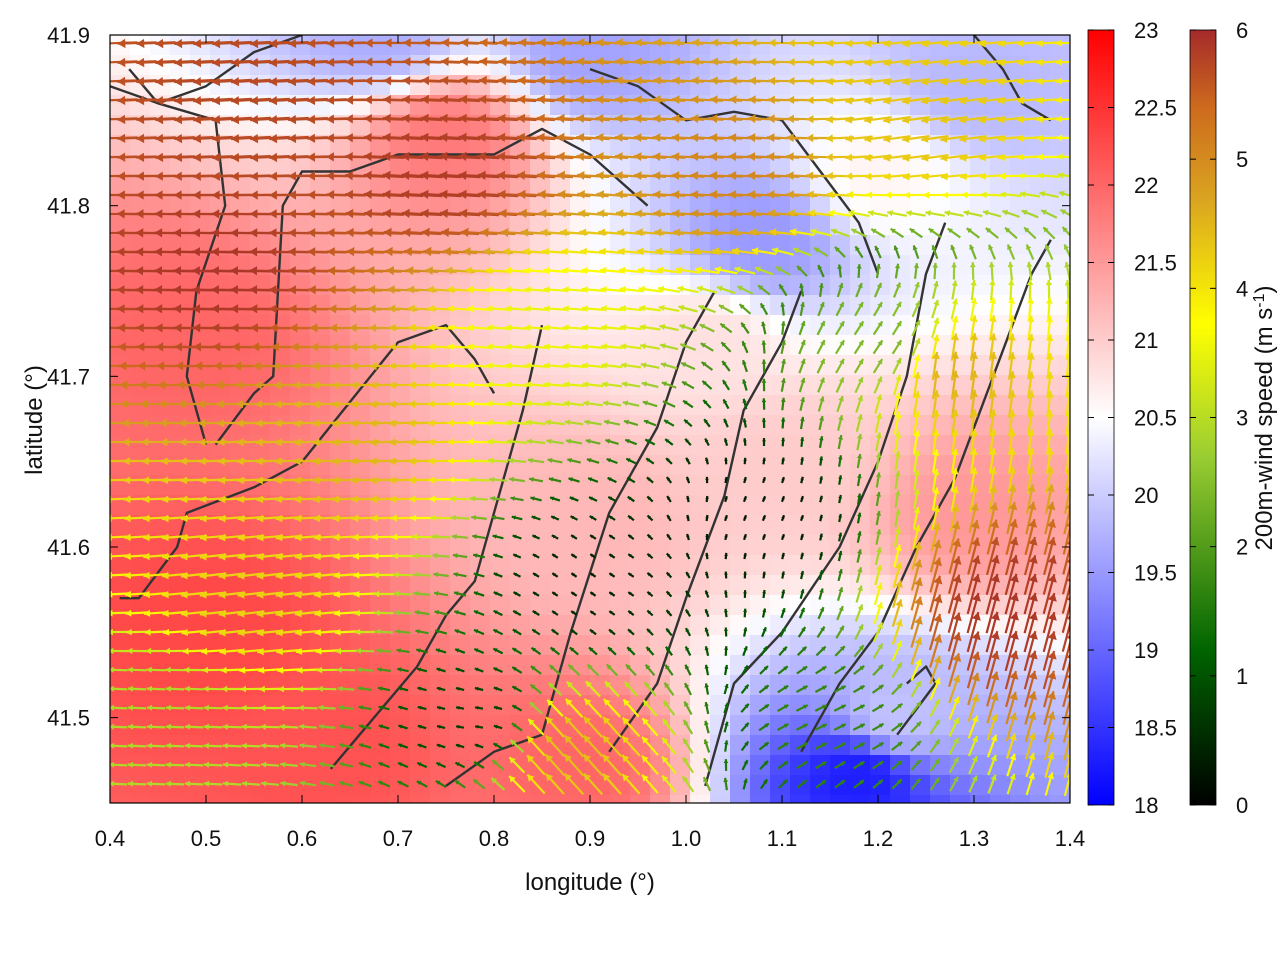 Image resolution: width=1280 pixels, height=960 pixels. I want to click on wind-colorbar-label-sup: -1, so click(1259, 300).